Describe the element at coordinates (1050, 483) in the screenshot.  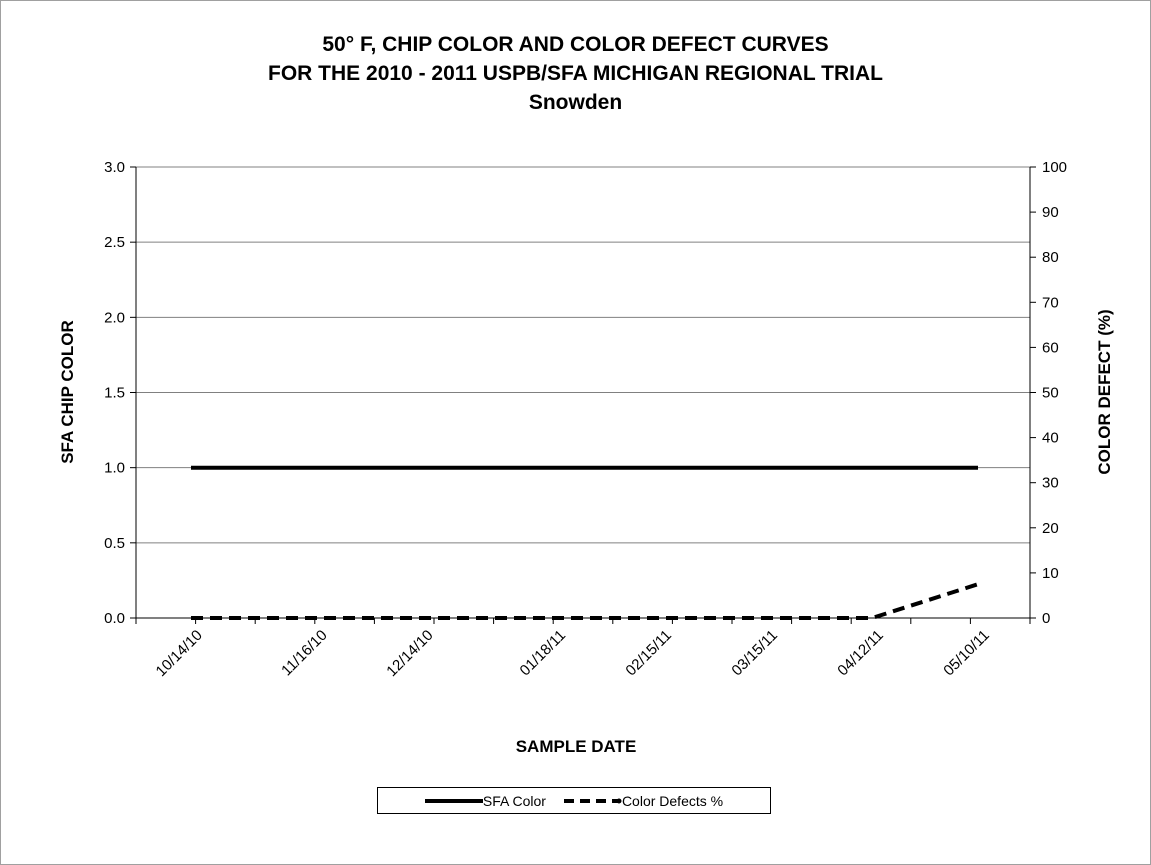
I see `y-right-tick-label: 30` at that location.